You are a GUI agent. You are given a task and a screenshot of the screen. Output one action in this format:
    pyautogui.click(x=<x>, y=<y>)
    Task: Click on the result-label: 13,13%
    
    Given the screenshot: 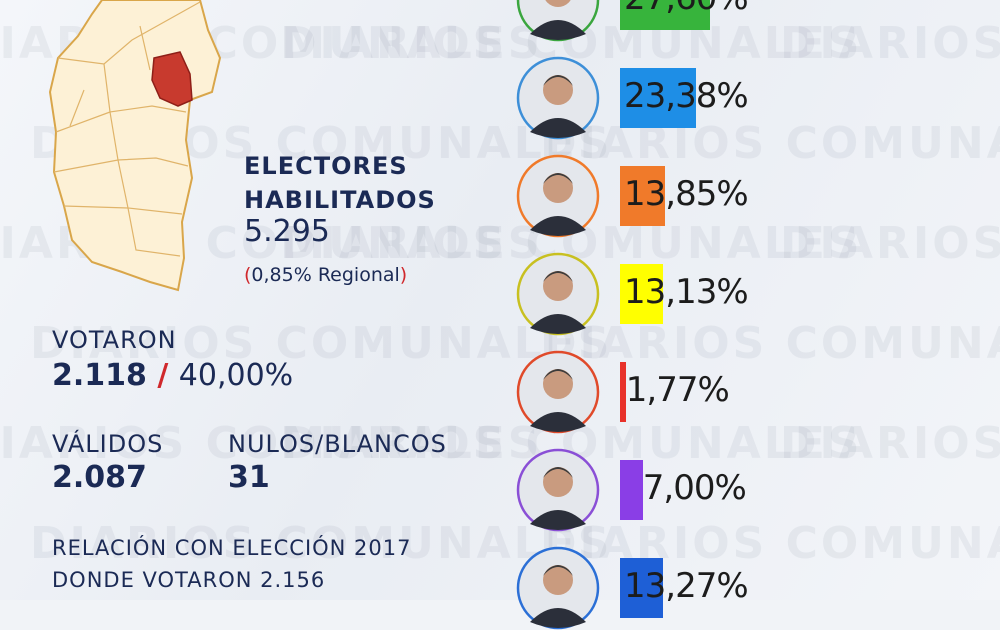 What is the action you would take?
    pyautogui.click(x=686, y=292)
    